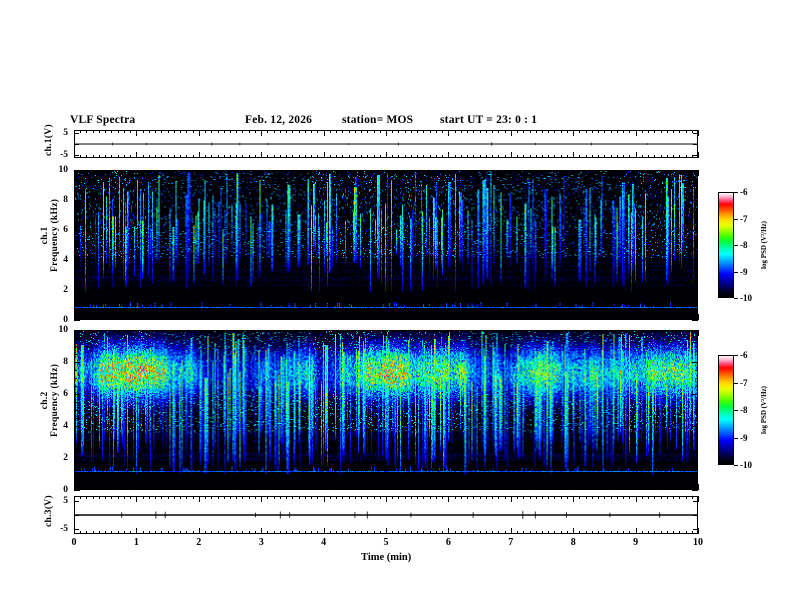 The width and height of the screenshot is (792, 612). What do you see at coordinates (726, 410) in the screenshot?
I see `colorbar-ch2-gradient` at bounding box center [726, 410].